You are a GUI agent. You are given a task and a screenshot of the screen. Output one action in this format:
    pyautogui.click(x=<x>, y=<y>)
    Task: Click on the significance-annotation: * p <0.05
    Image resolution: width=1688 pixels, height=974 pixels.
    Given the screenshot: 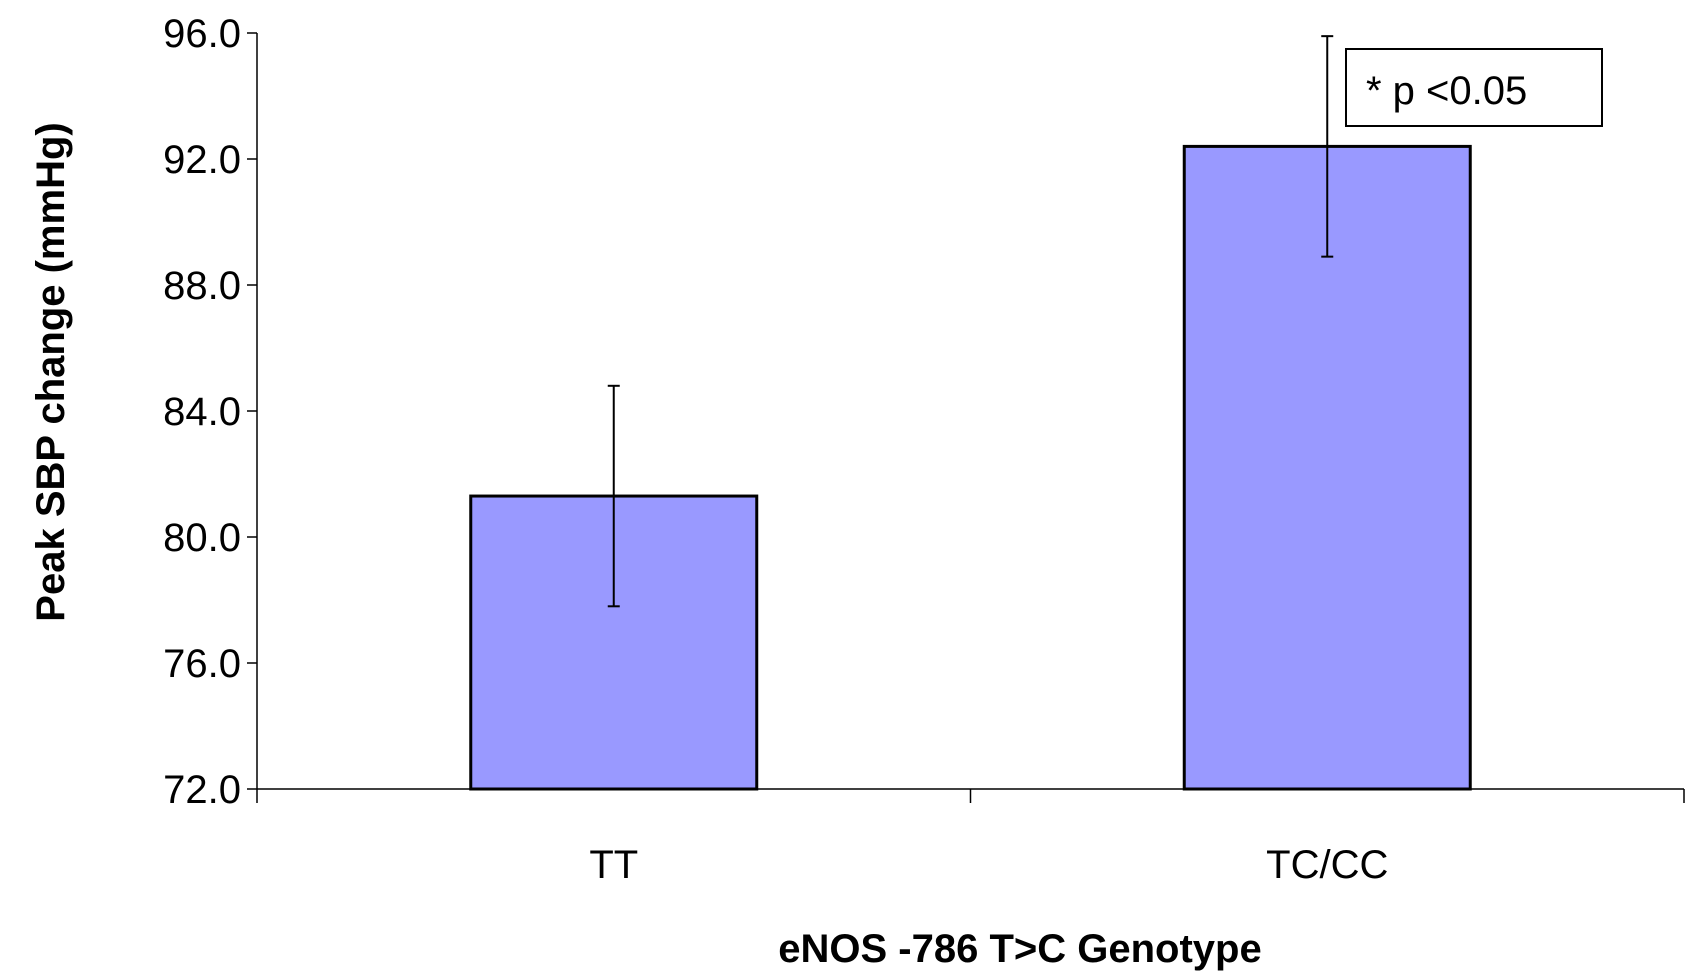 What is the action you would take?
    pyautogui.click(x=1474, y=87)
    